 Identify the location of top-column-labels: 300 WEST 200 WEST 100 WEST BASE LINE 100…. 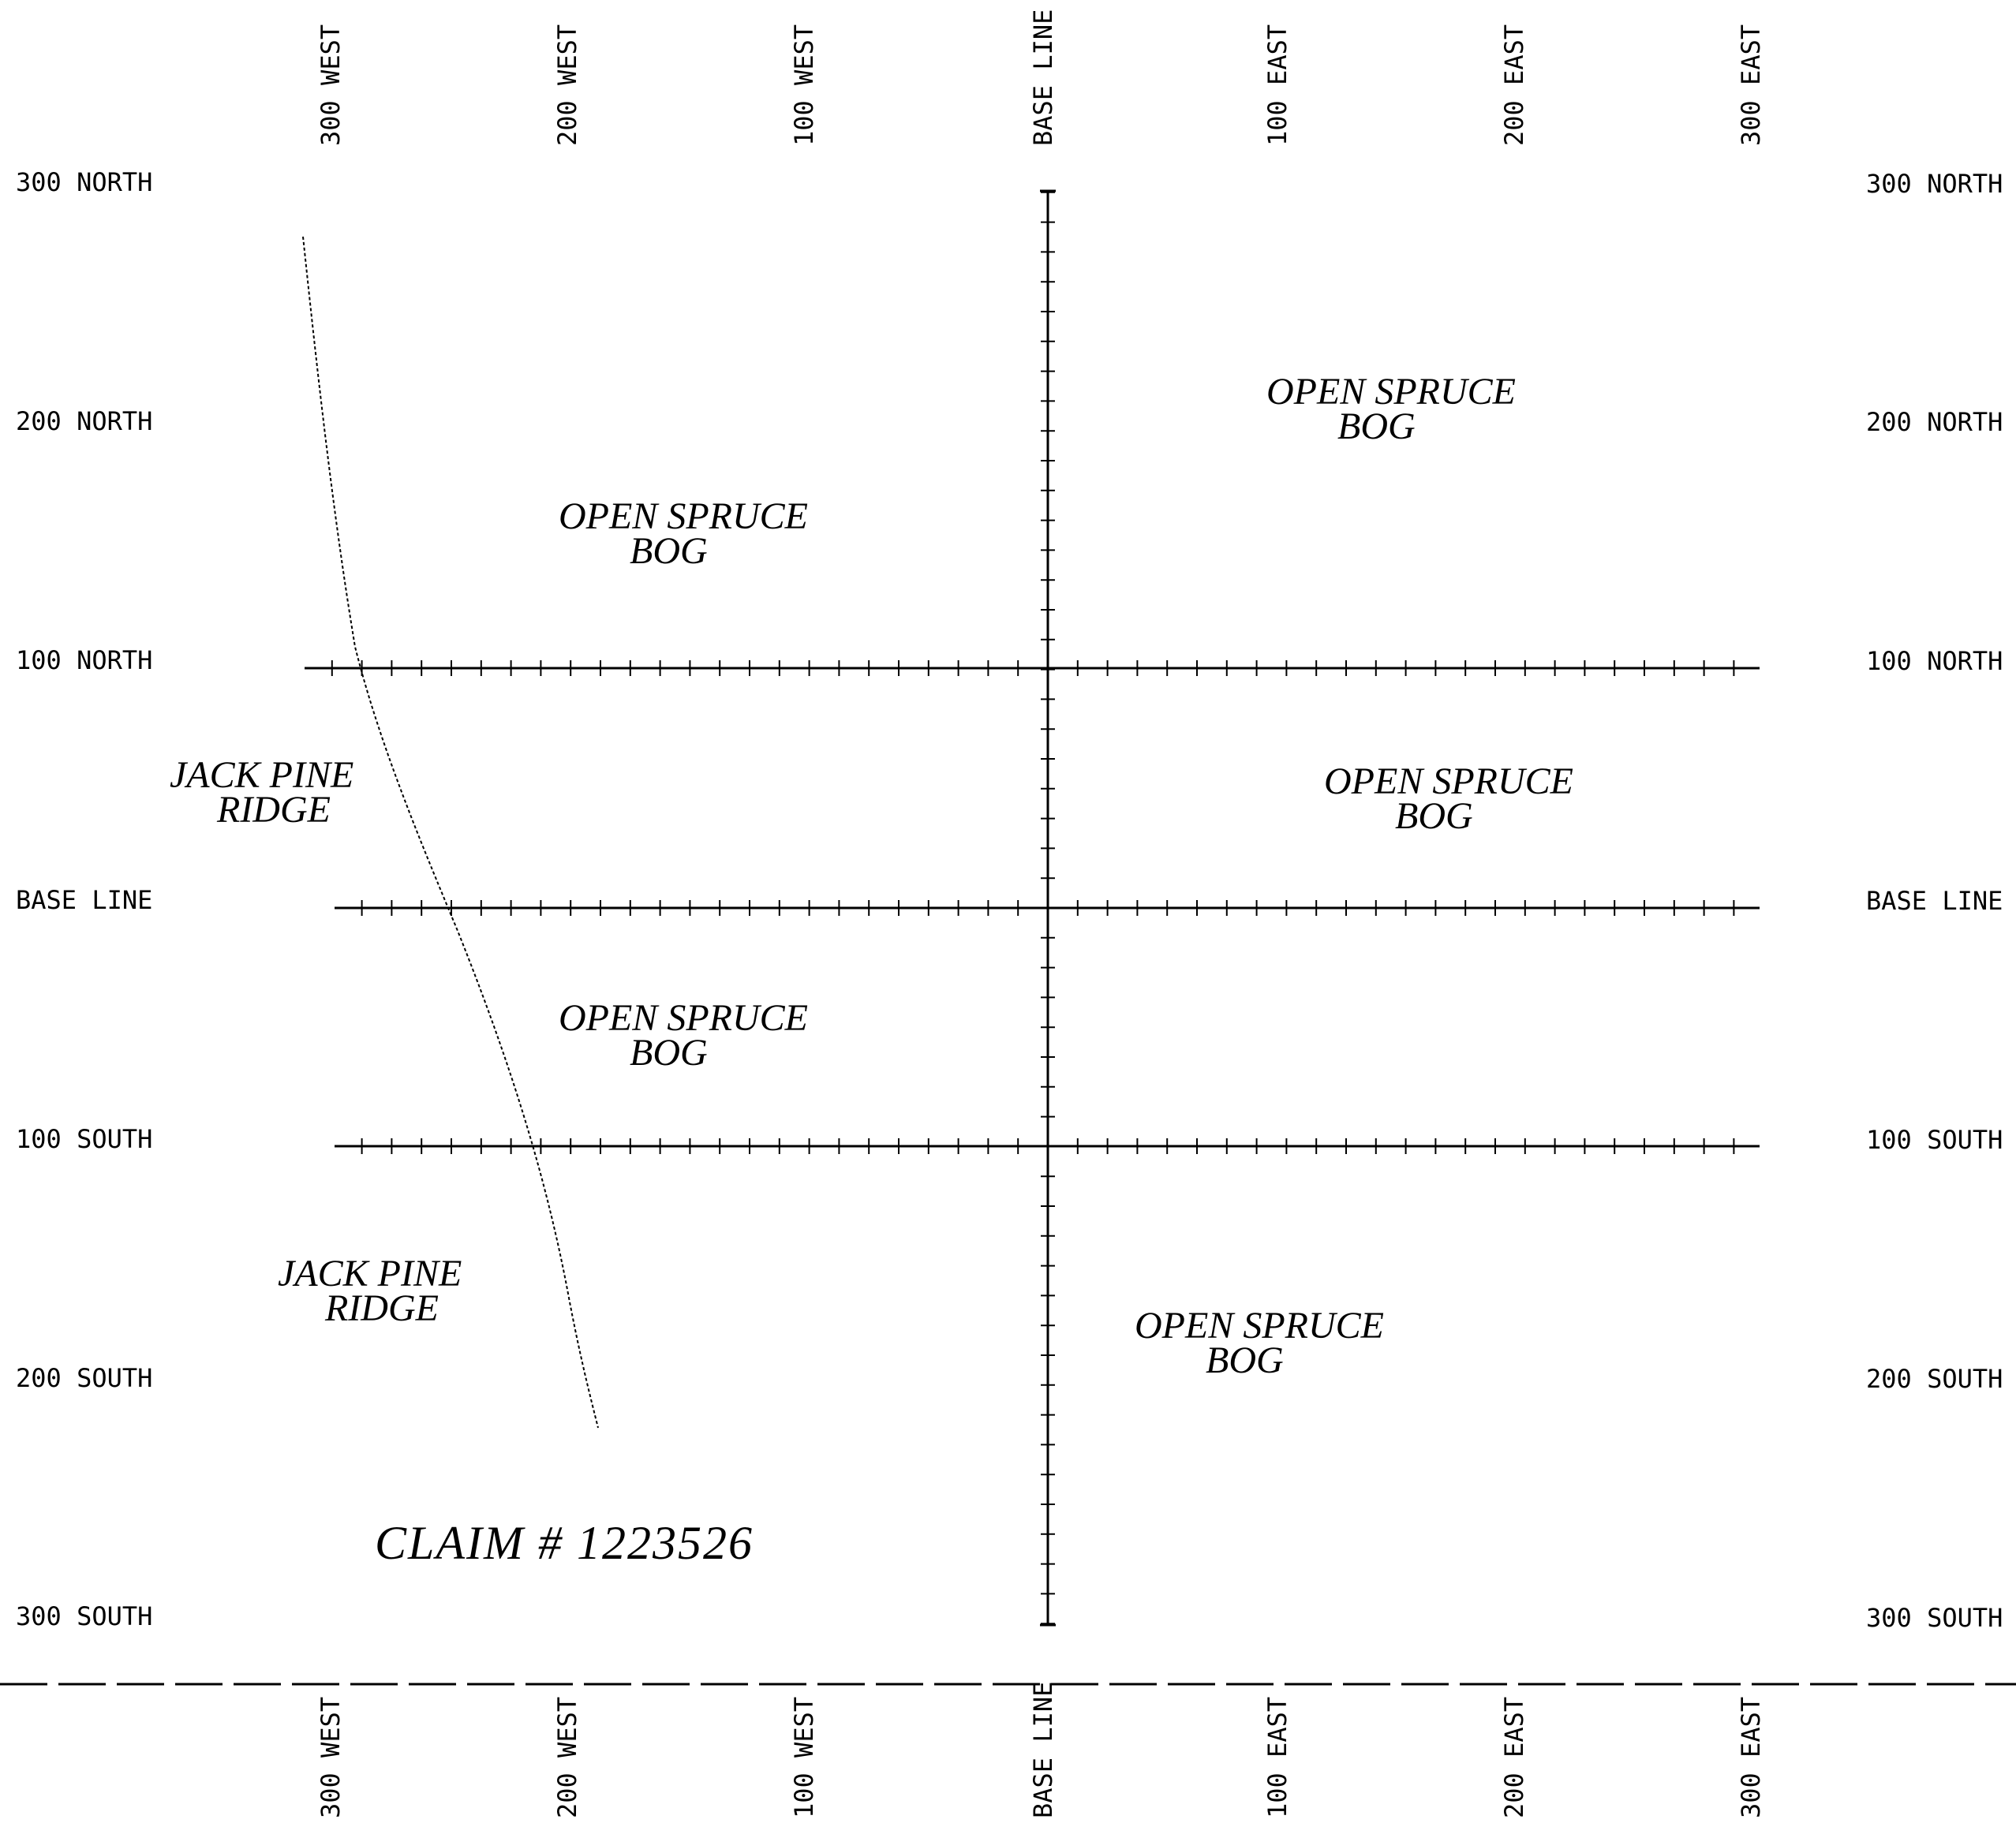
(1041, 77).